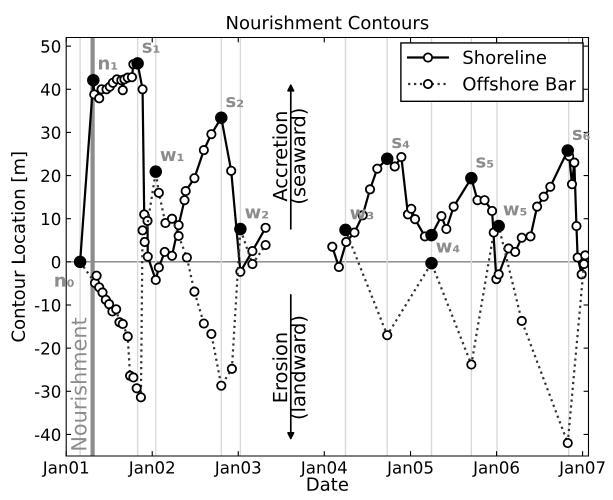  Describe the element at coordinates (50, 176) in the screenshot. I see `y-tick-label: 20` at that location.